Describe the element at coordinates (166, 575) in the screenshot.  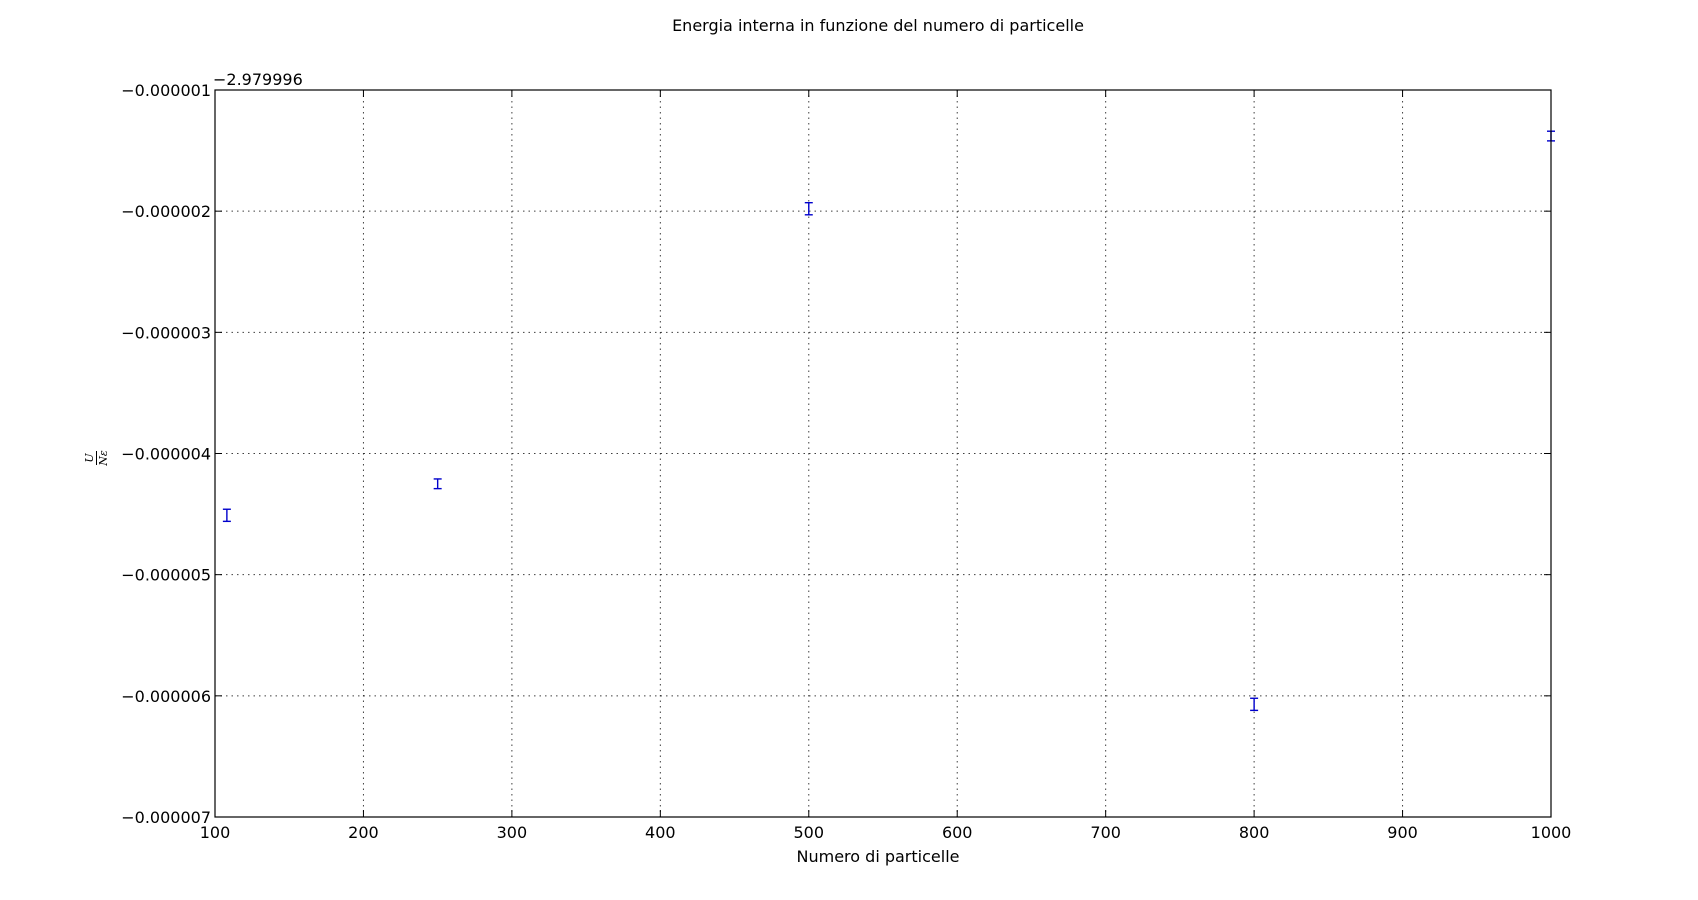
I see `y-tick-label: −0.000005` at that location.